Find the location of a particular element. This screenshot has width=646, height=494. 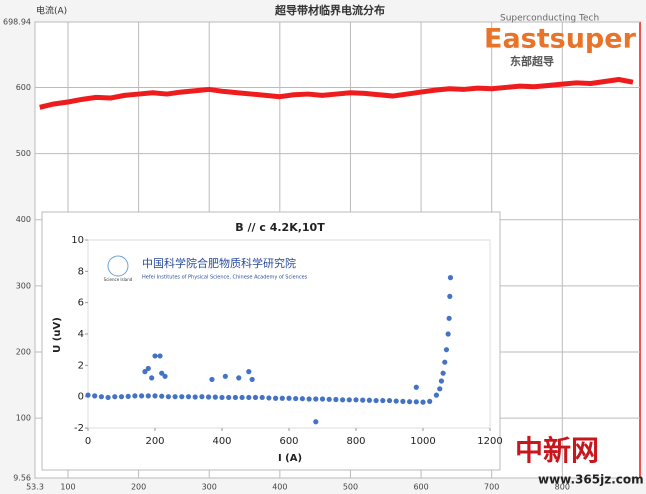

x-tick-label: 100 is located at coordinates (67, 487).